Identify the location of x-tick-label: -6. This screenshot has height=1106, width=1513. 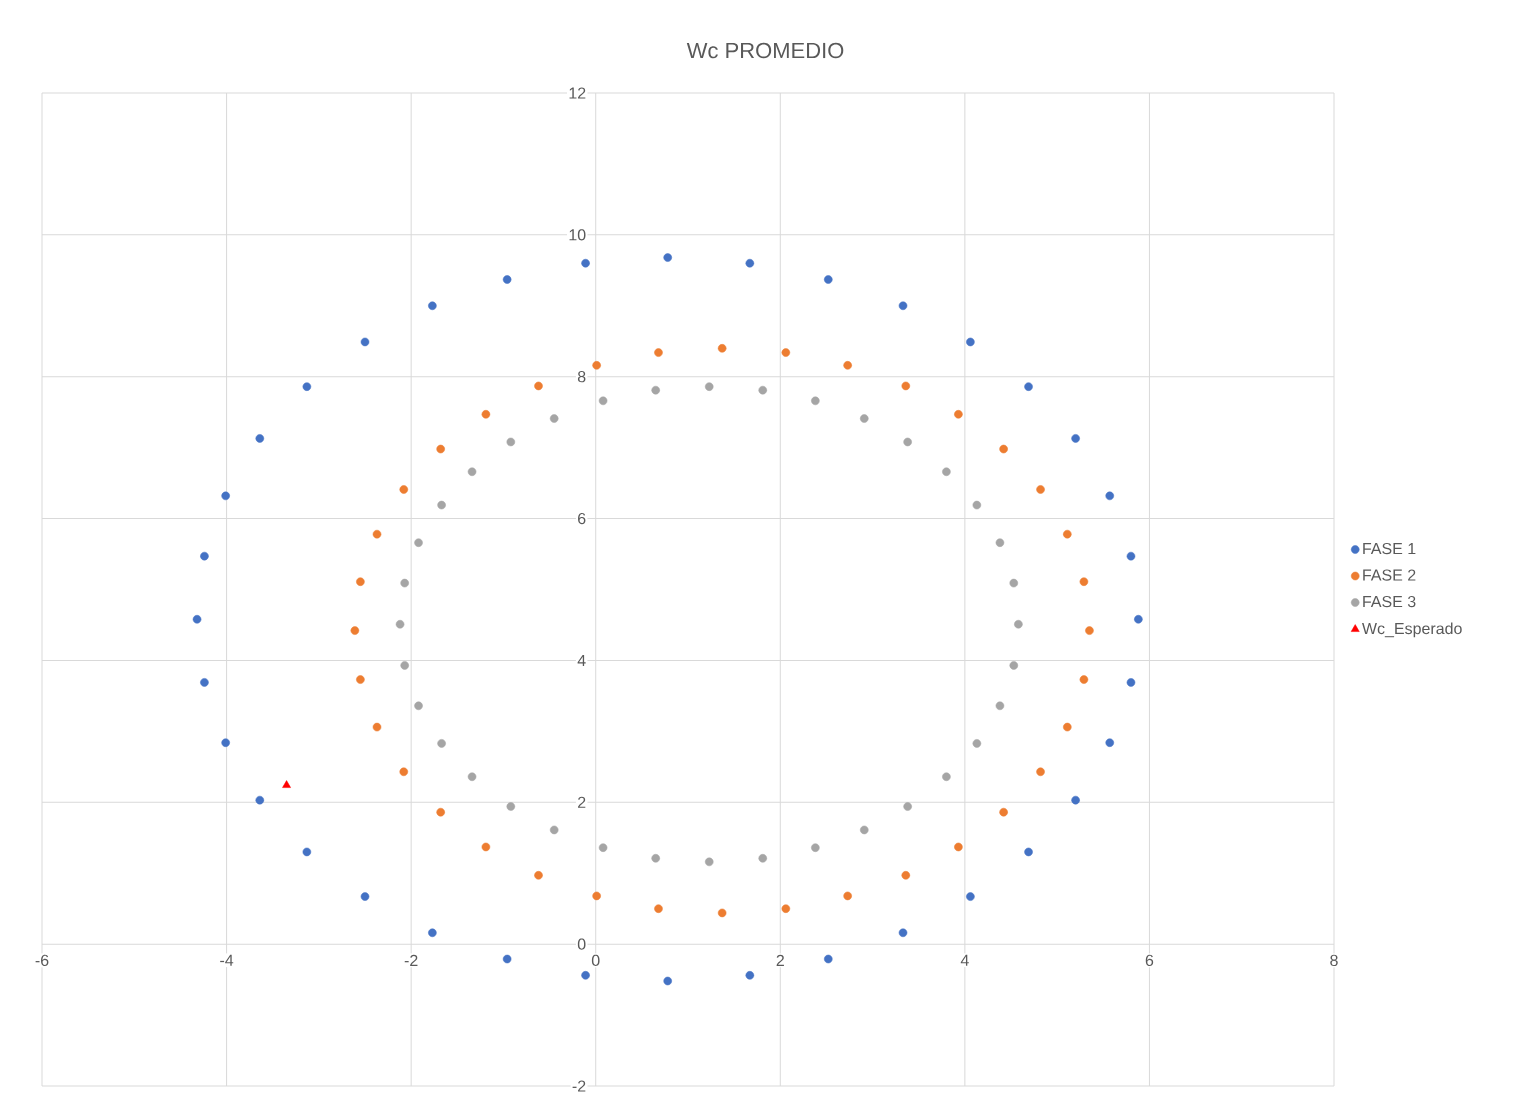
(42, 960).